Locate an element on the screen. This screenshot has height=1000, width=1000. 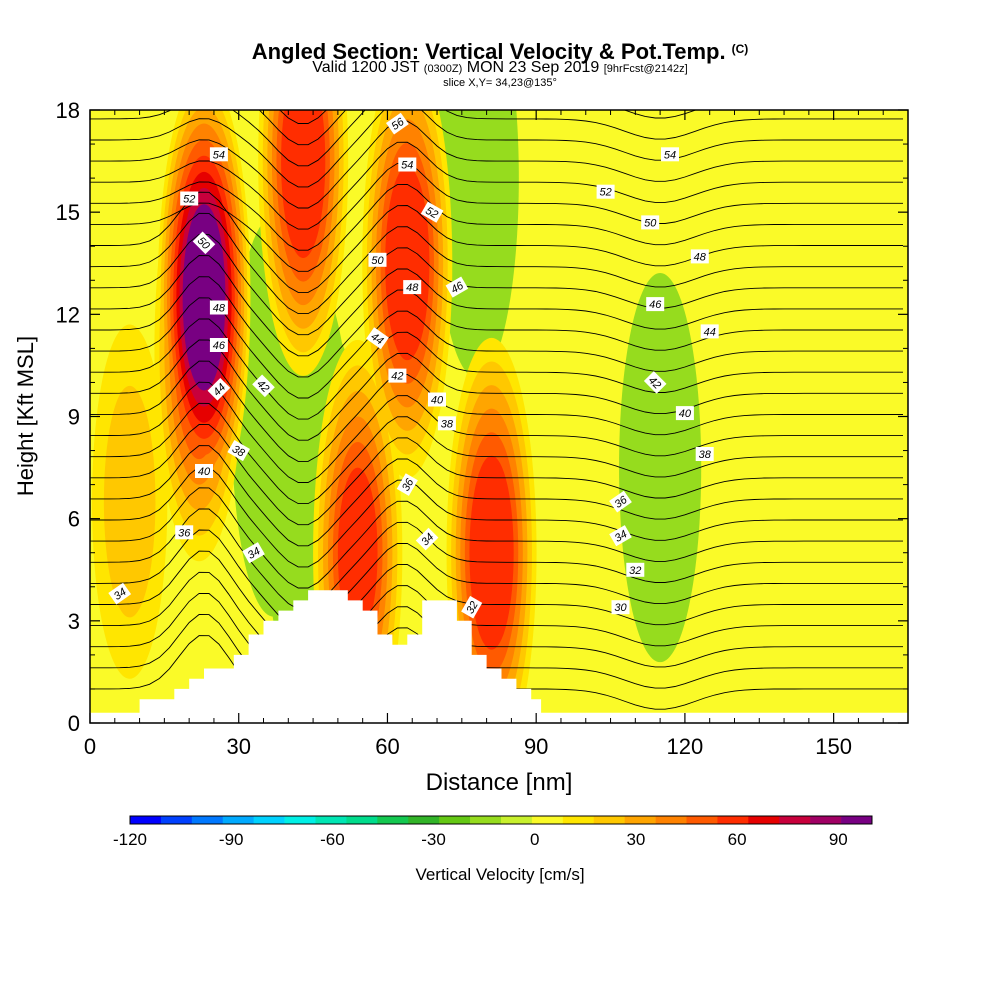
contour-label-17: 46 is located at coordinates (457, 287).